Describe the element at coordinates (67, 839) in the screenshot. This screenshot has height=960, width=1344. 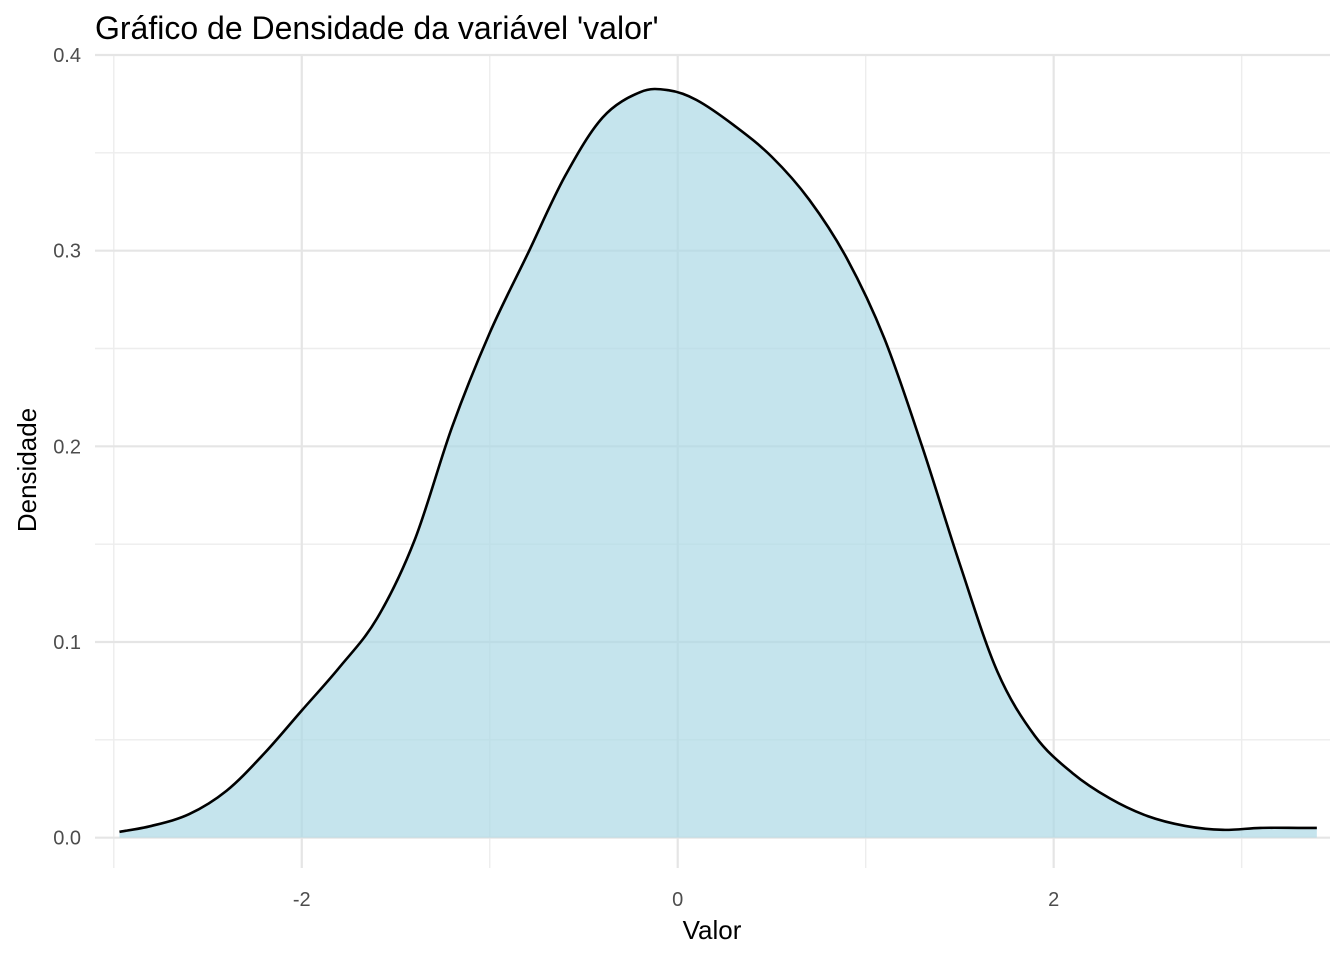
I see `y-tick-label: 0.0` at that location.